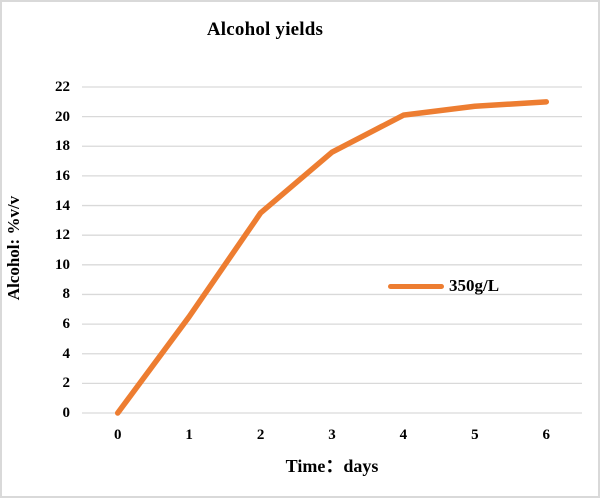  Describe the element at coordinates (62, 116) in the screenshot. I see `y-tick-label-20: 20` at that location.